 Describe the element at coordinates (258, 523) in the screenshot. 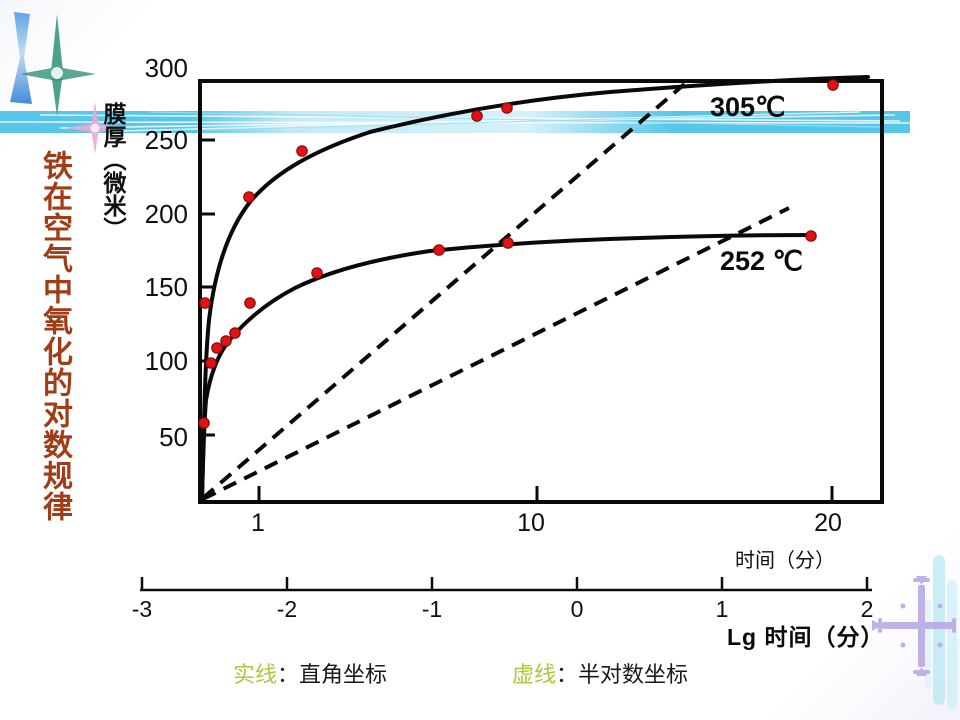

I see `x-tick-label-1: 1` at that location.